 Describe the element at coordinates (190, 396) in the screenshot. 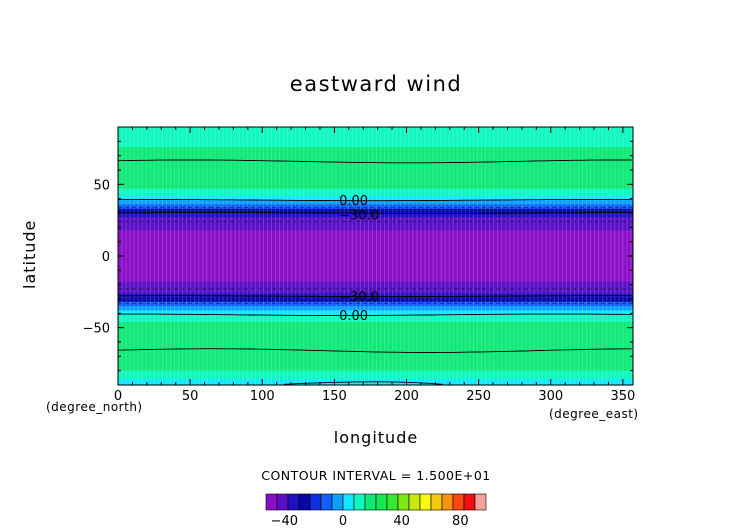

I see `x-tick-label: 50` at that location.